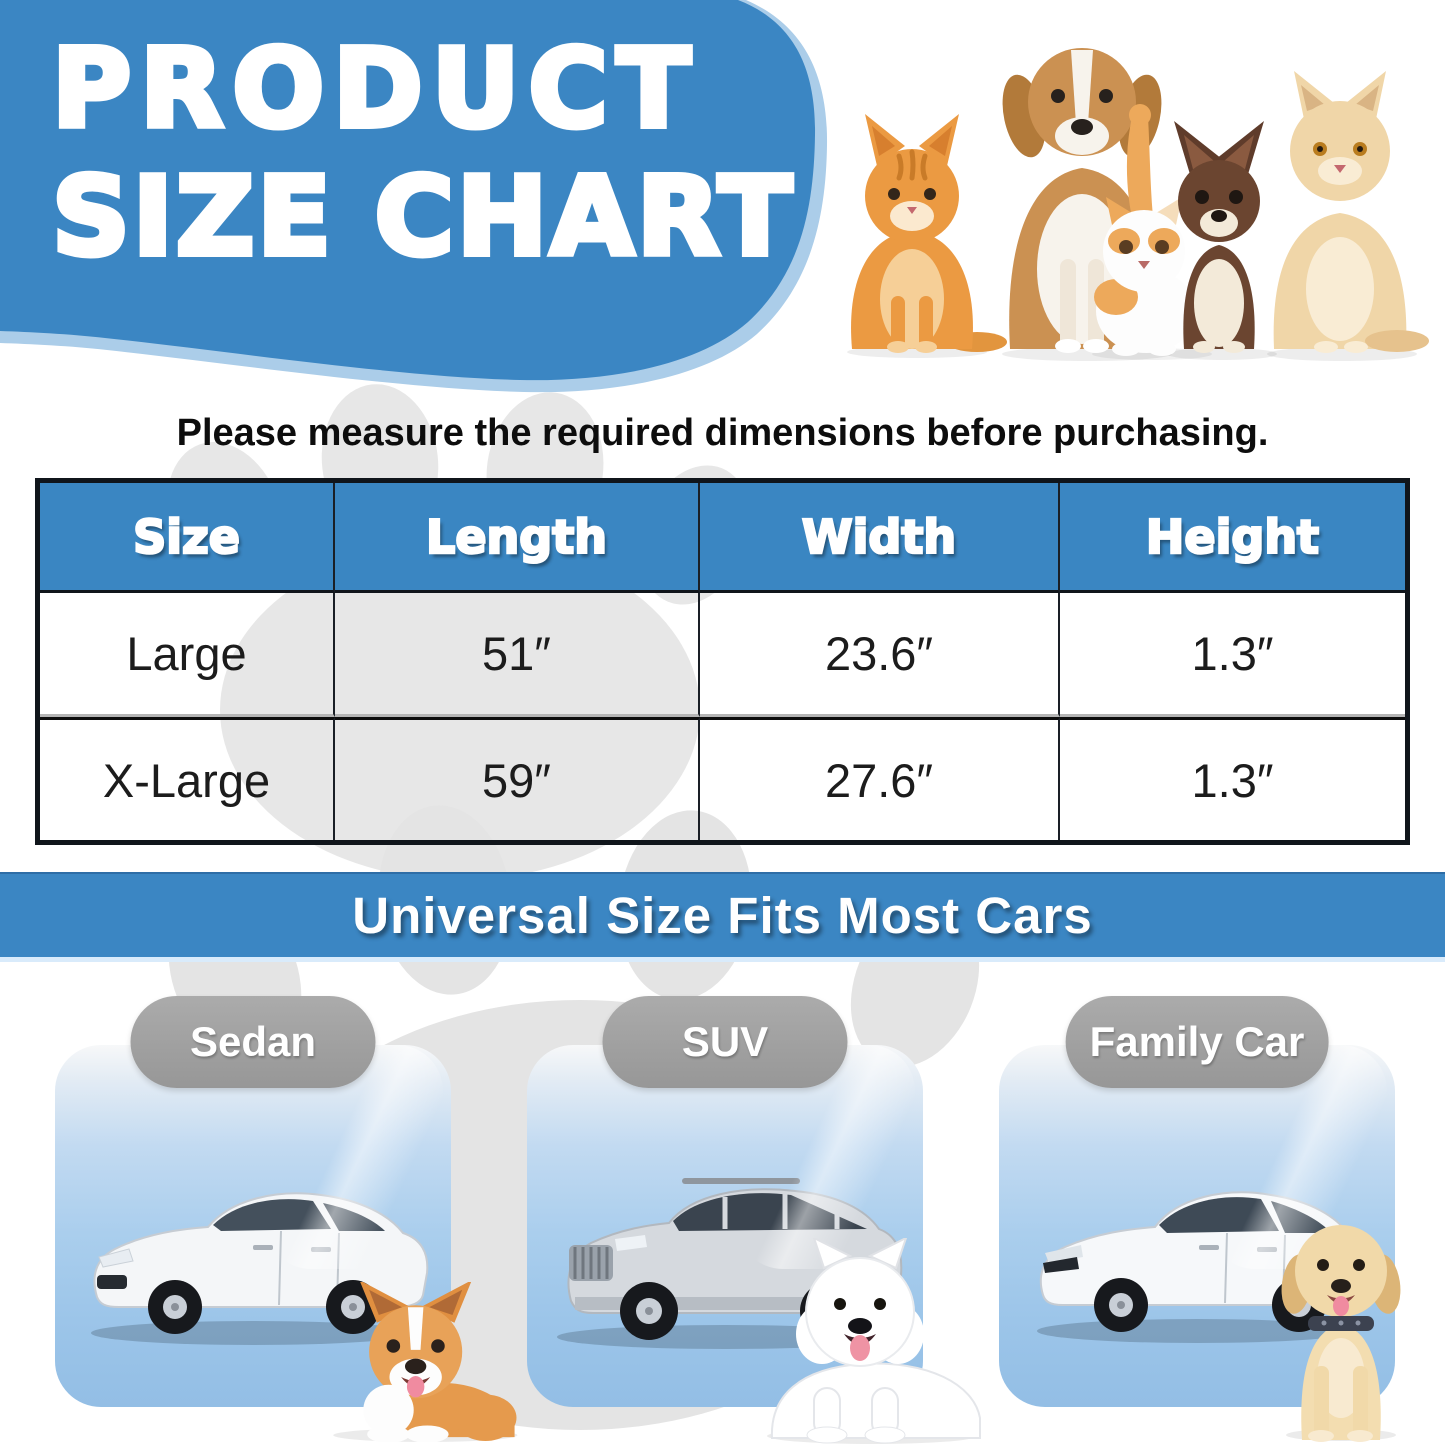 This screenshot has width=1445, height=1445. What do you see at coordinates (260, 1268) in the screenshot?
I see `sedan-car-icon` at bounding box center [260, 1268].